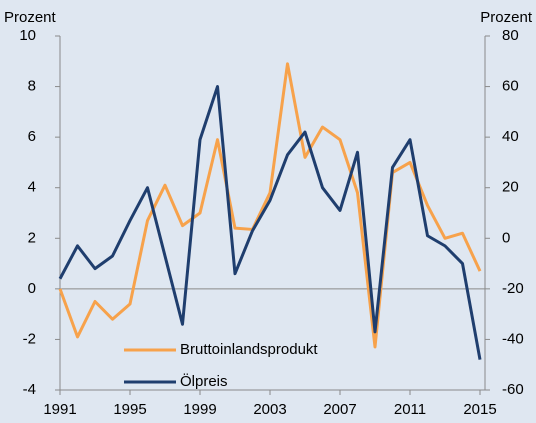 The image size is (536, 423). Describe the element at coordinates (269, 409) in the screenshot. I see `x-tick-label: 2003` at that location.